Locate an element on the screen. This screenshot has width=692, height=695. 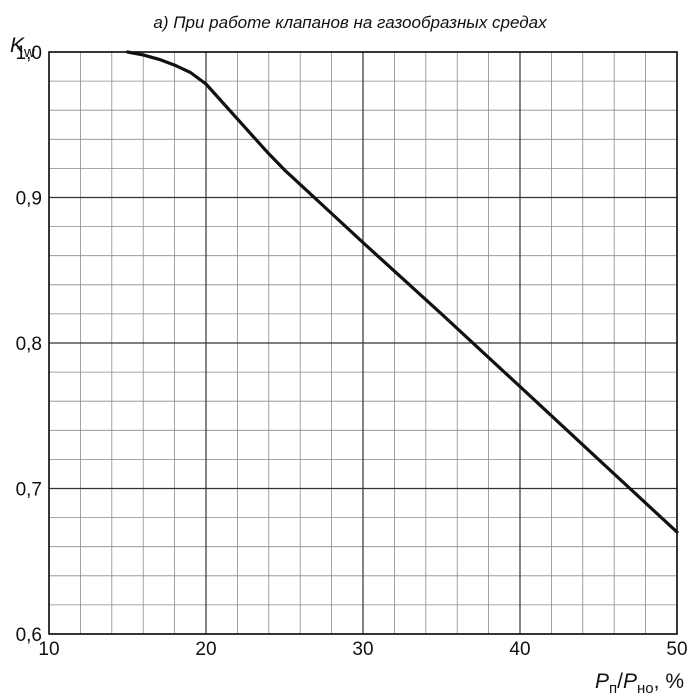
y-axis-label-main: K is located at coordinates (17, 45).